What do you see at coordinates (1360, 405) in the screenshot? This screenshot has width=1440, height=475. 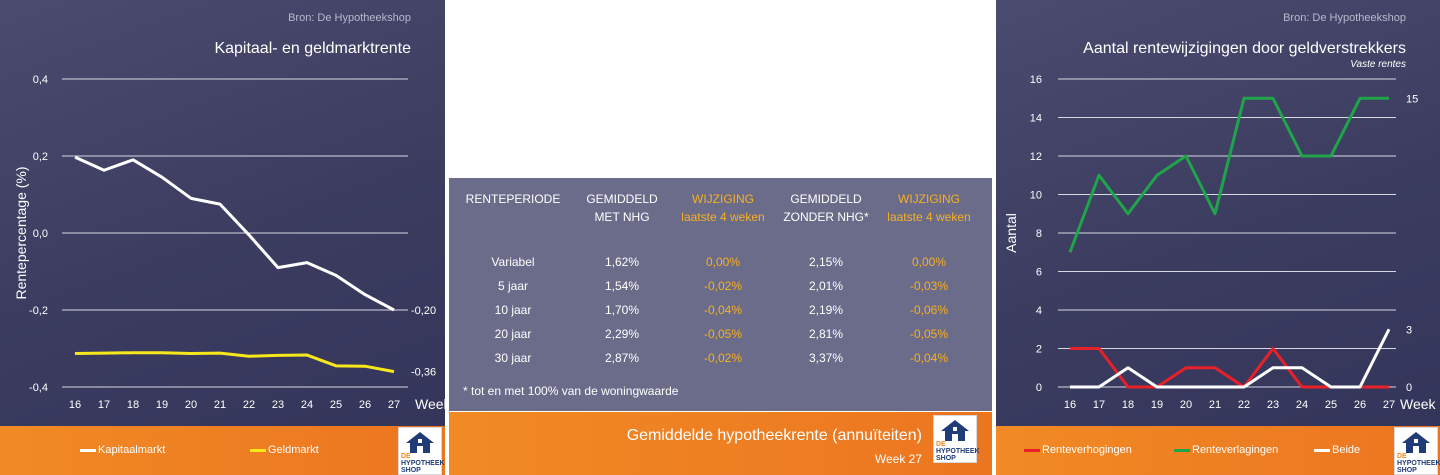 I see `x-tick-label: 26` at bounding box center [1360, 405].